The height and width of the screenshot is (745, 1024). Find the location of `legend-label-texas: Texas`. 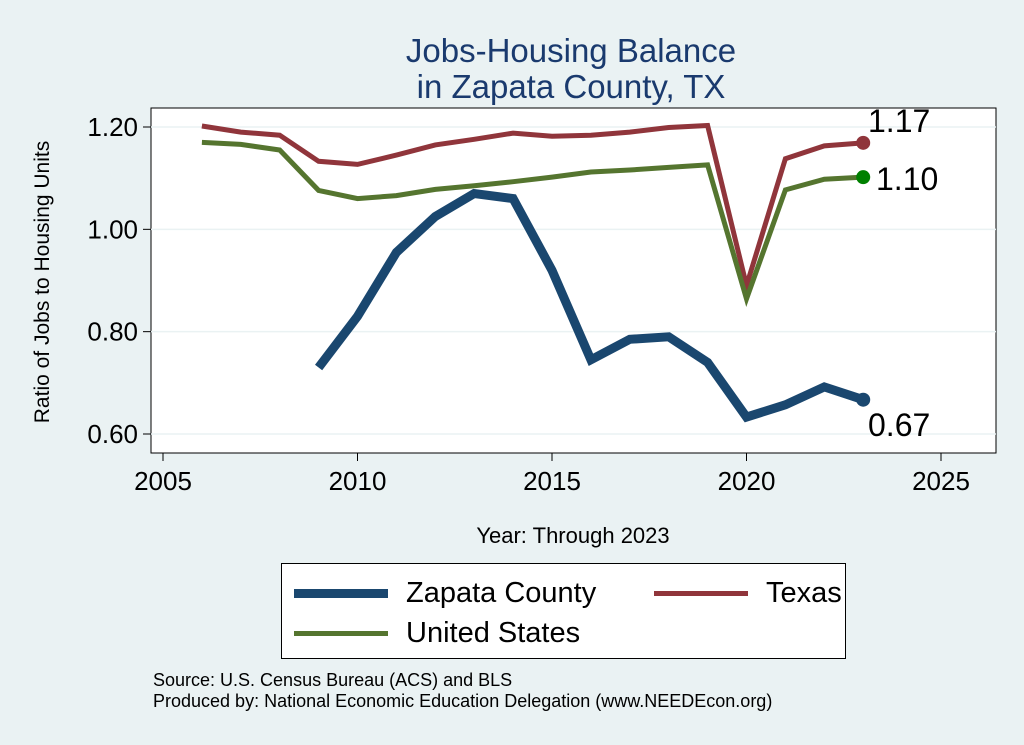

legend-label-texas: Texas is located at coordinates (804, 593).